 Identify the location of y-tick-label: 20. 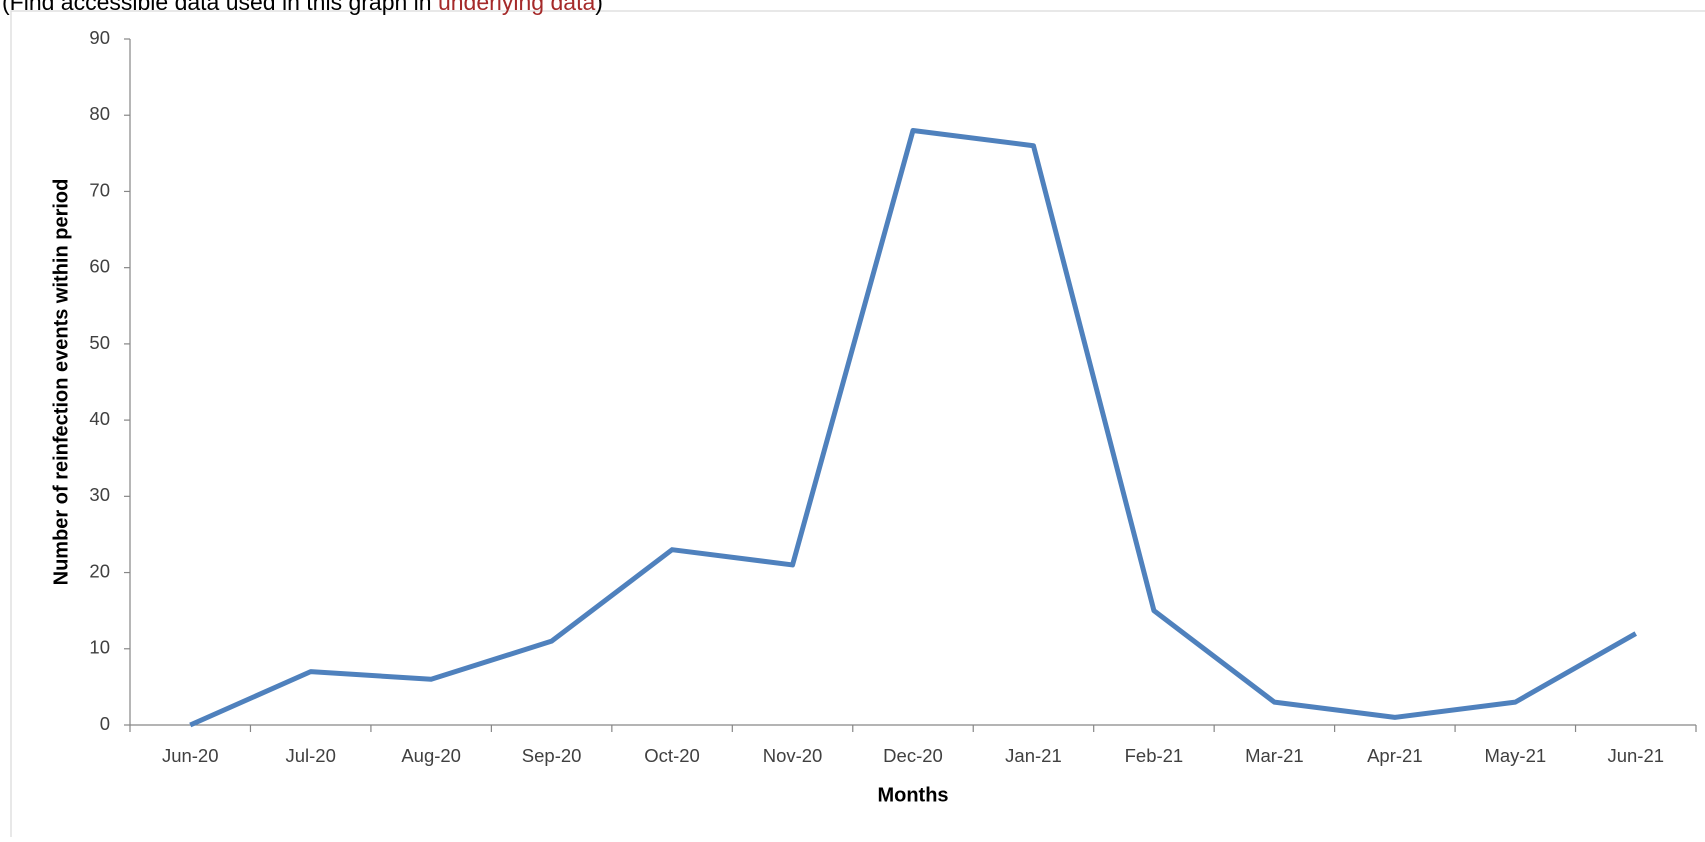
(99, 570).